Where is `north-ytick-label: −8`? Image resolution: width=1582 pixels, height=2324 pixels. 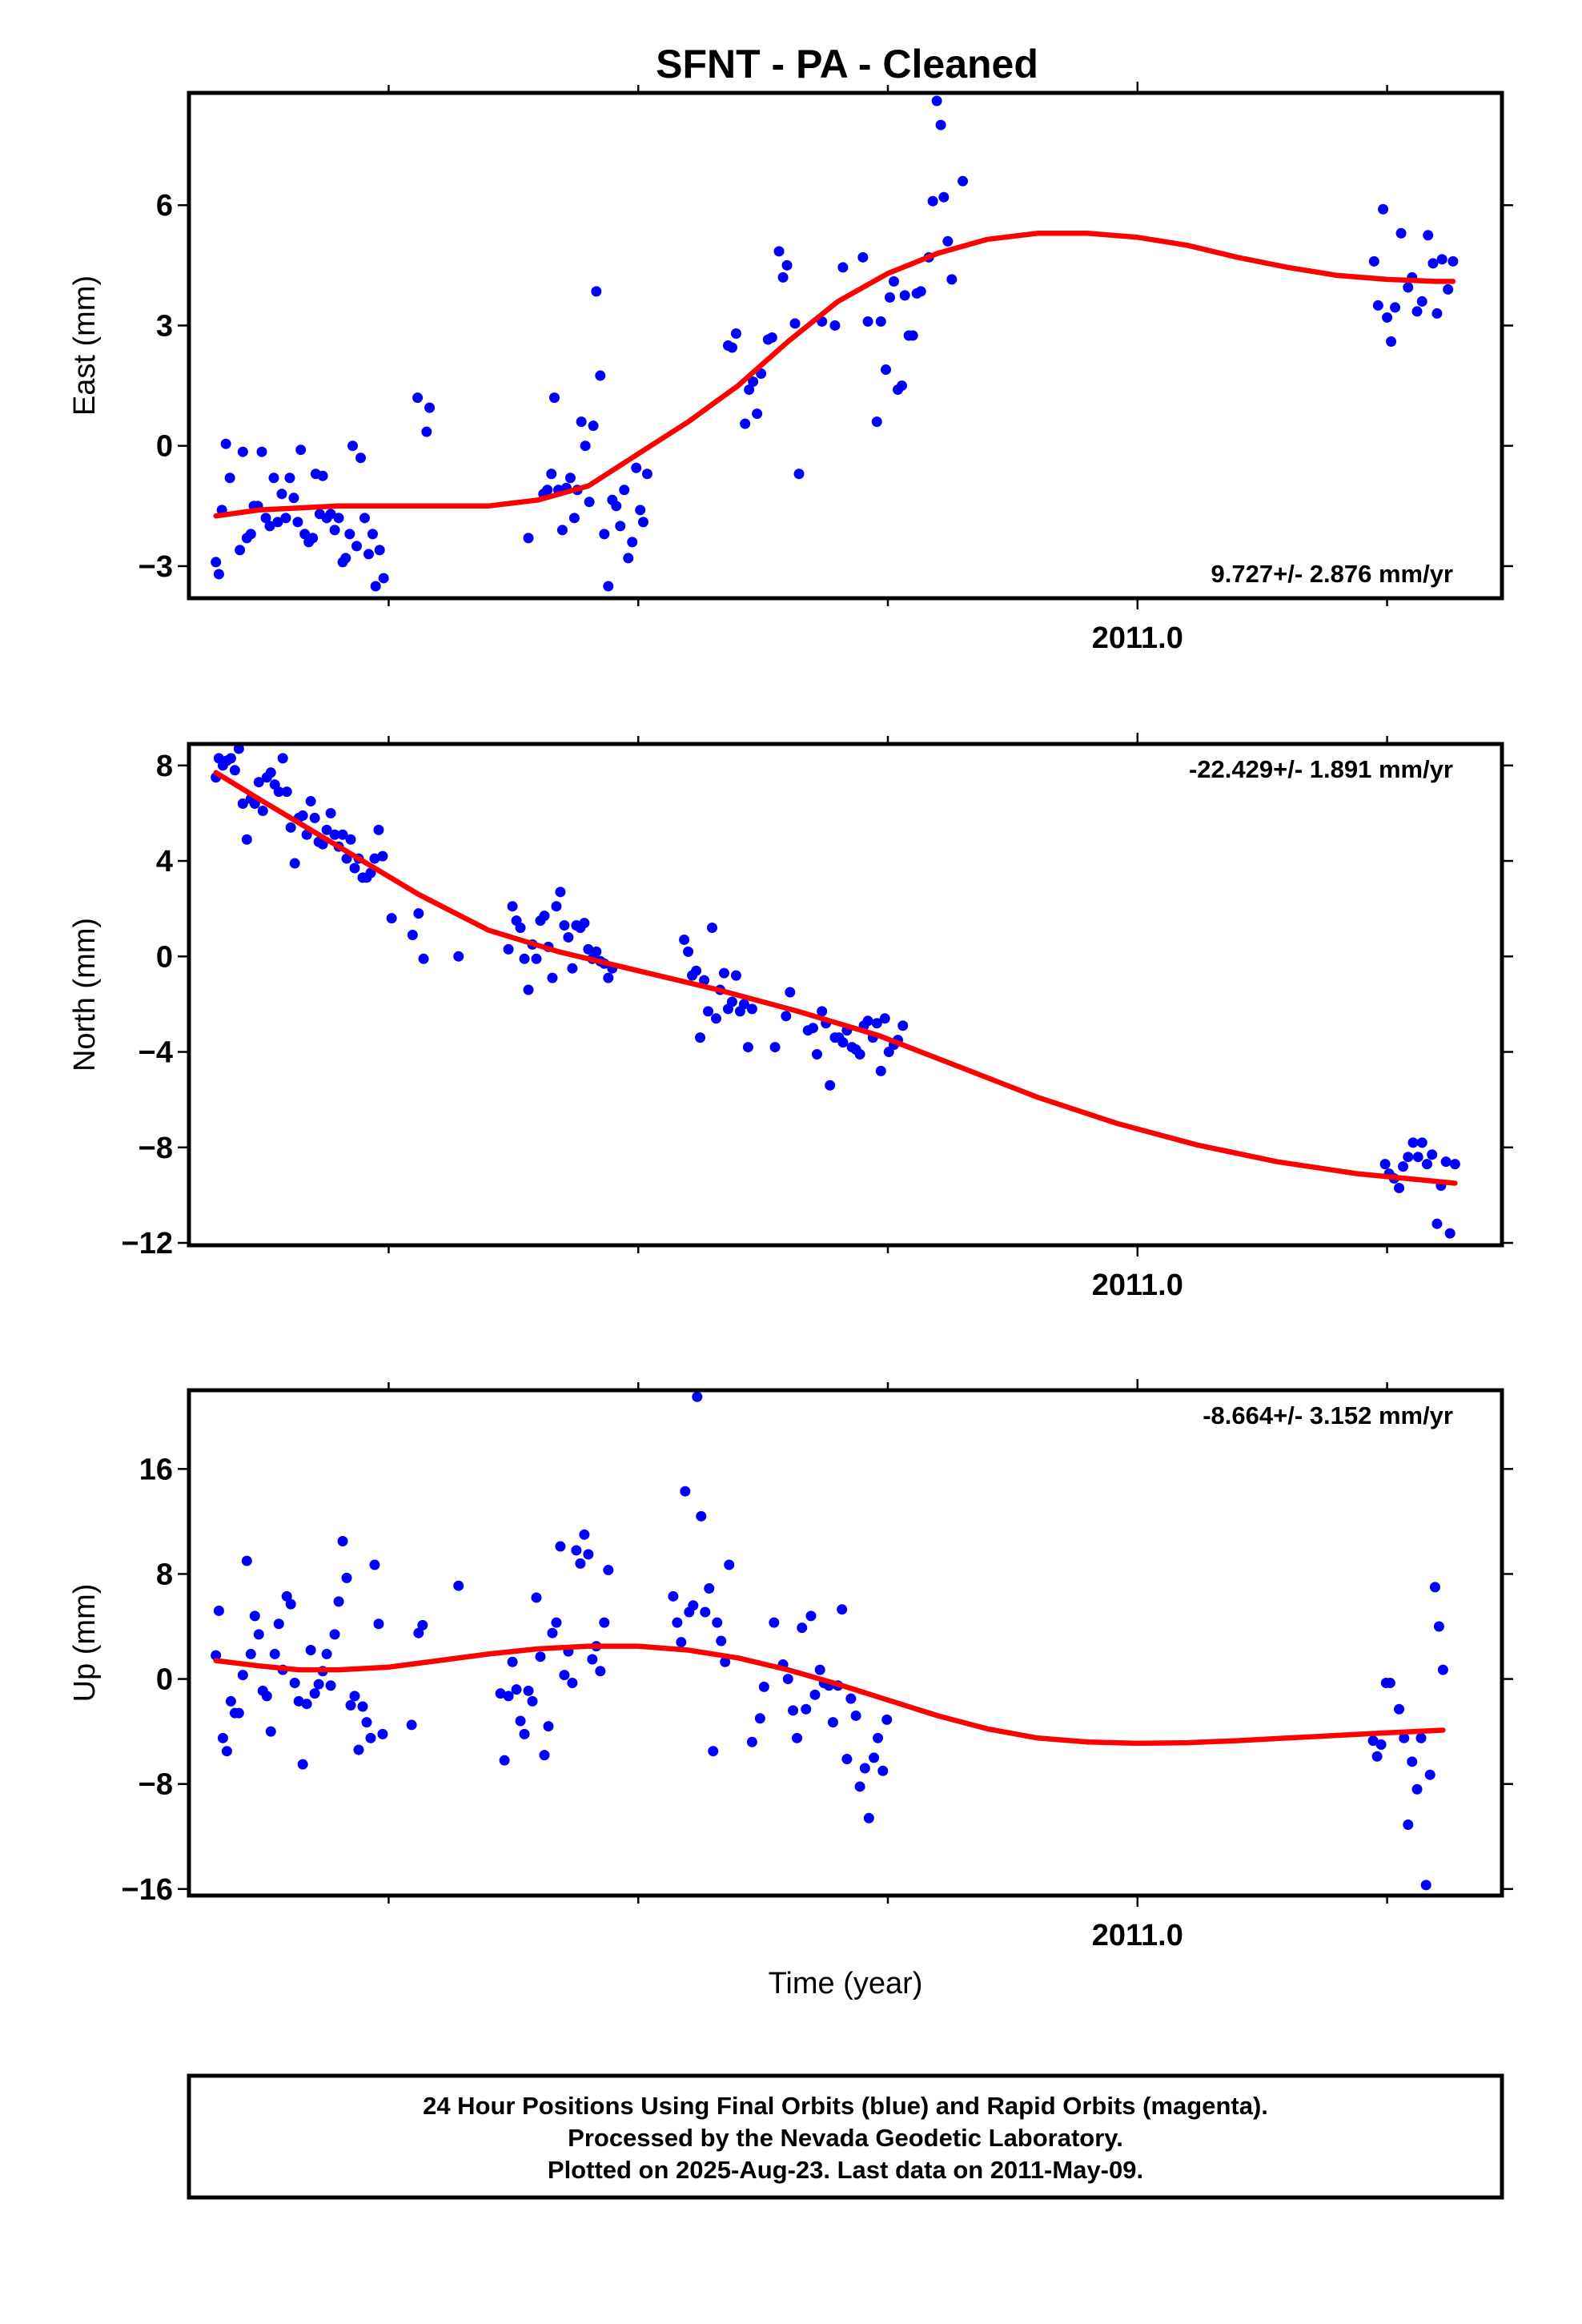 north-ytick-label: −8 is located at coordinates (156, 1148).